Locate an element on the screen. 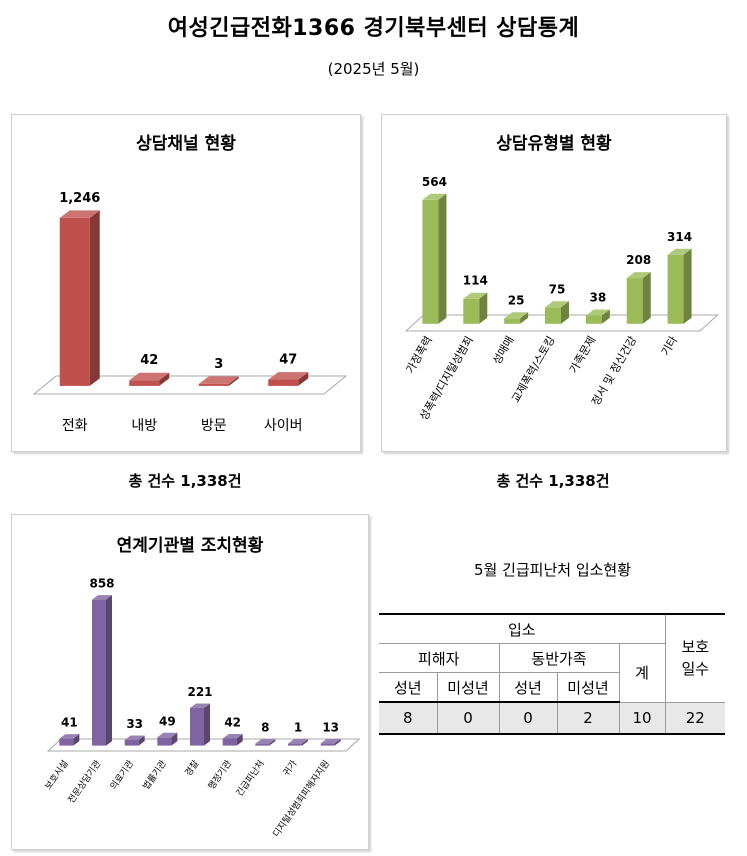  bar-교제폭력-스토킹 is located at coordinates (557, 312).